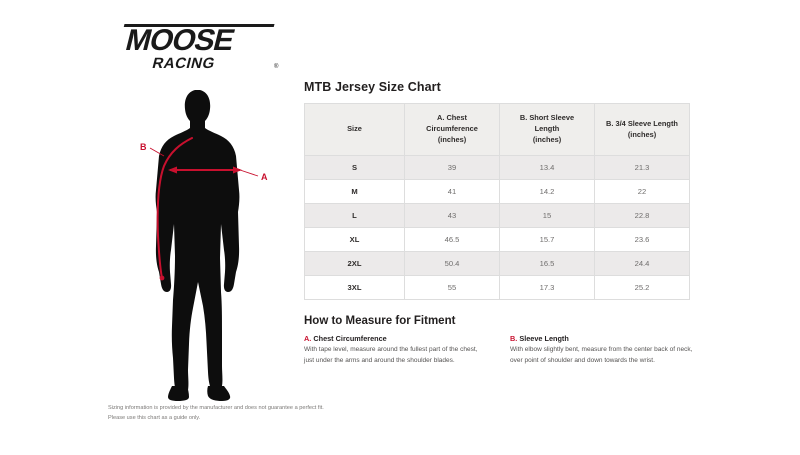  I want to click on cell-three-quarter: 23.6, so click(642, 239).